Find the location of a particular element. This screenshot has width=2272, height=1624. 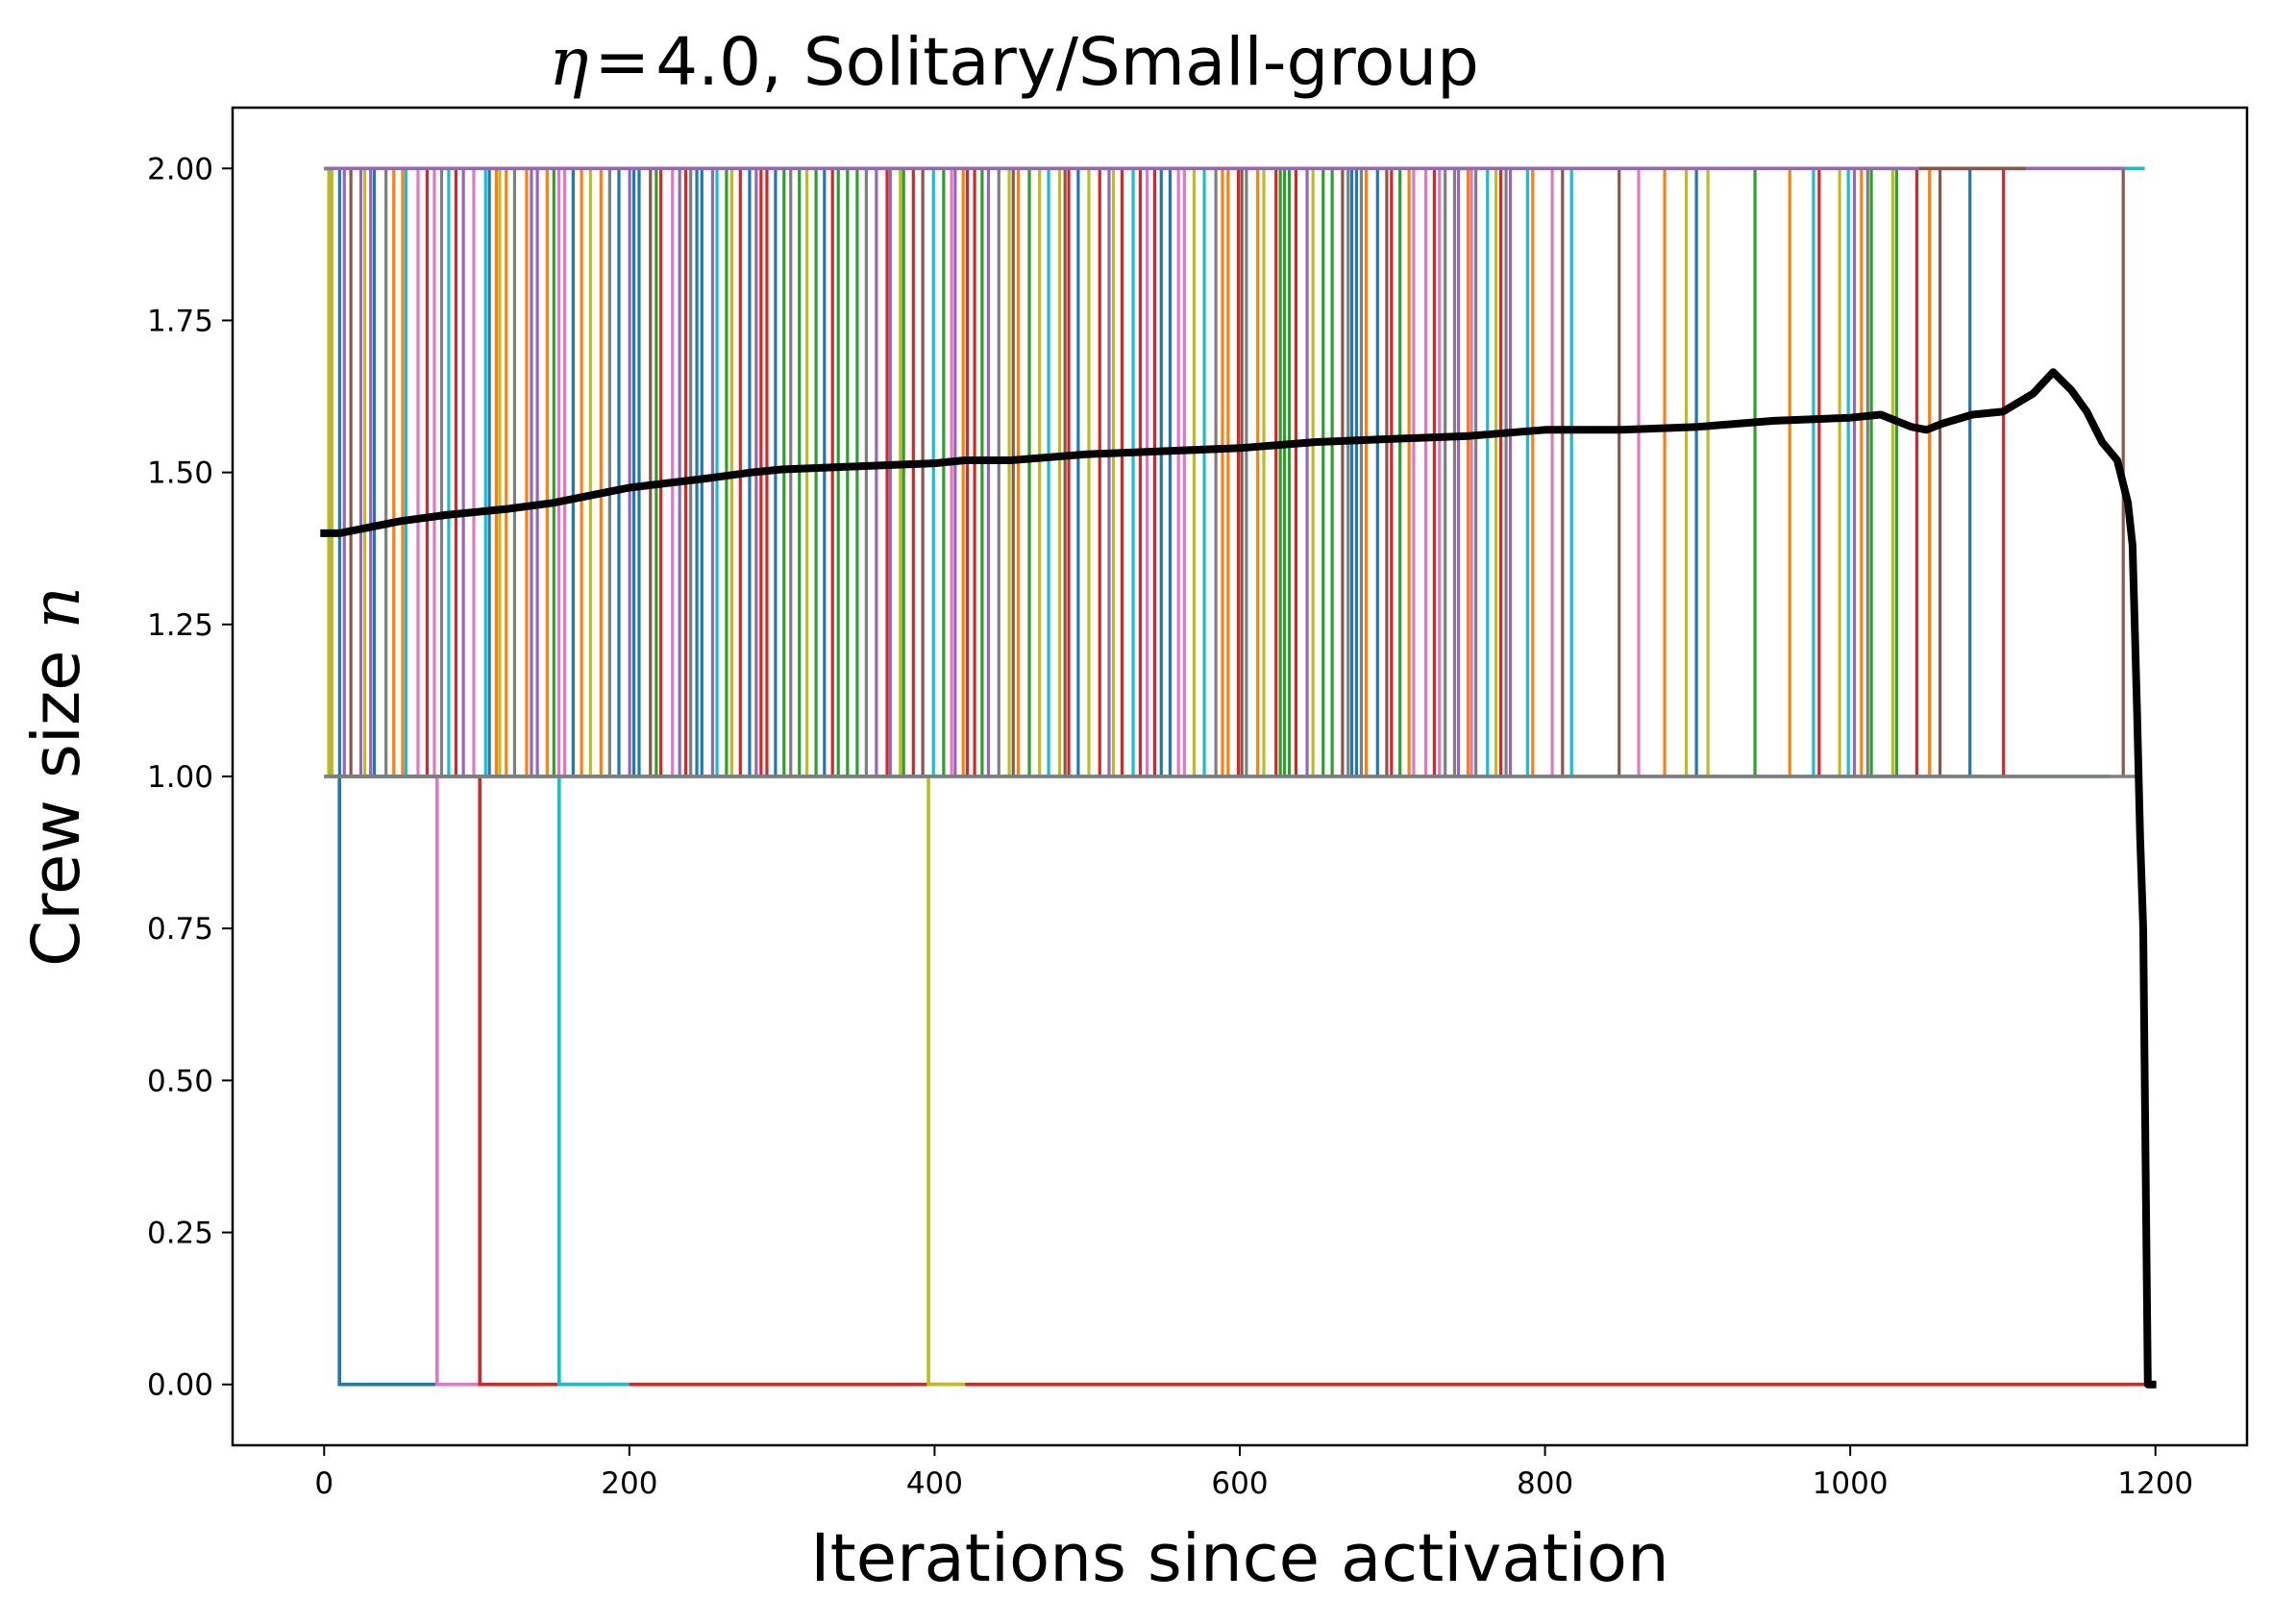

y-tick-label: 0.25 is located at coordinates (180, 1234).